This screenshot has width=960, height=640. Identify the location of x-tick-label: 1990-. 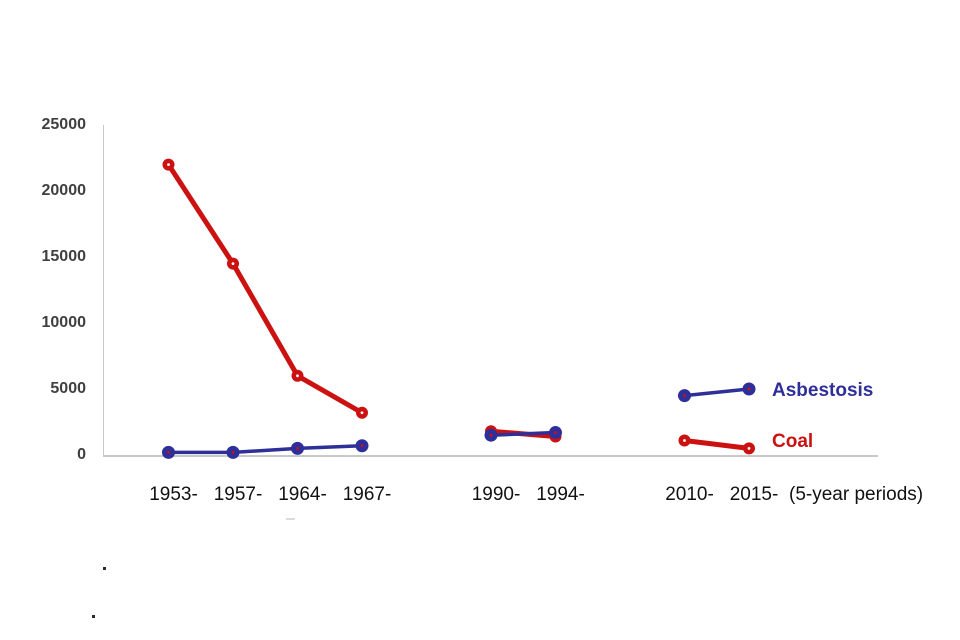
(496, 494).